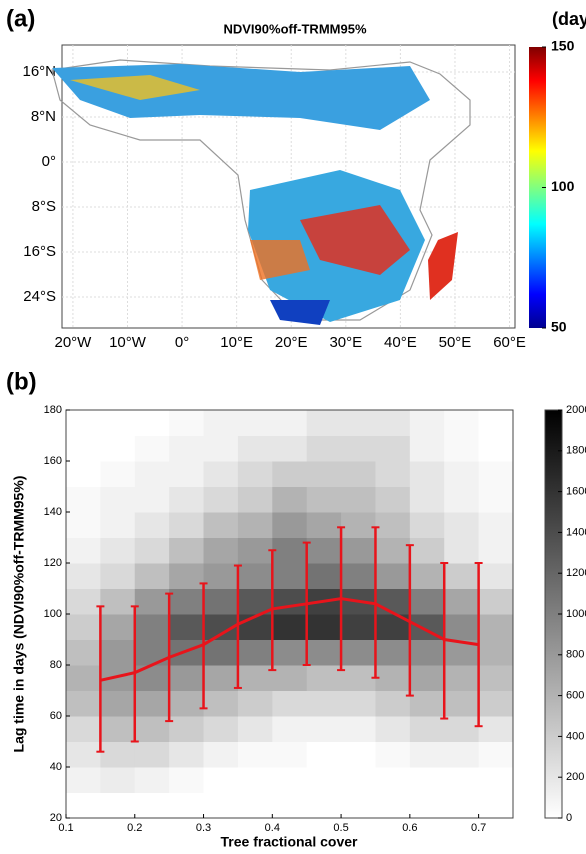 Image resolution: width=586 pixels, height=854 pixels. I want to click on colorbar-tick-label: 1200, so click(576, 573).